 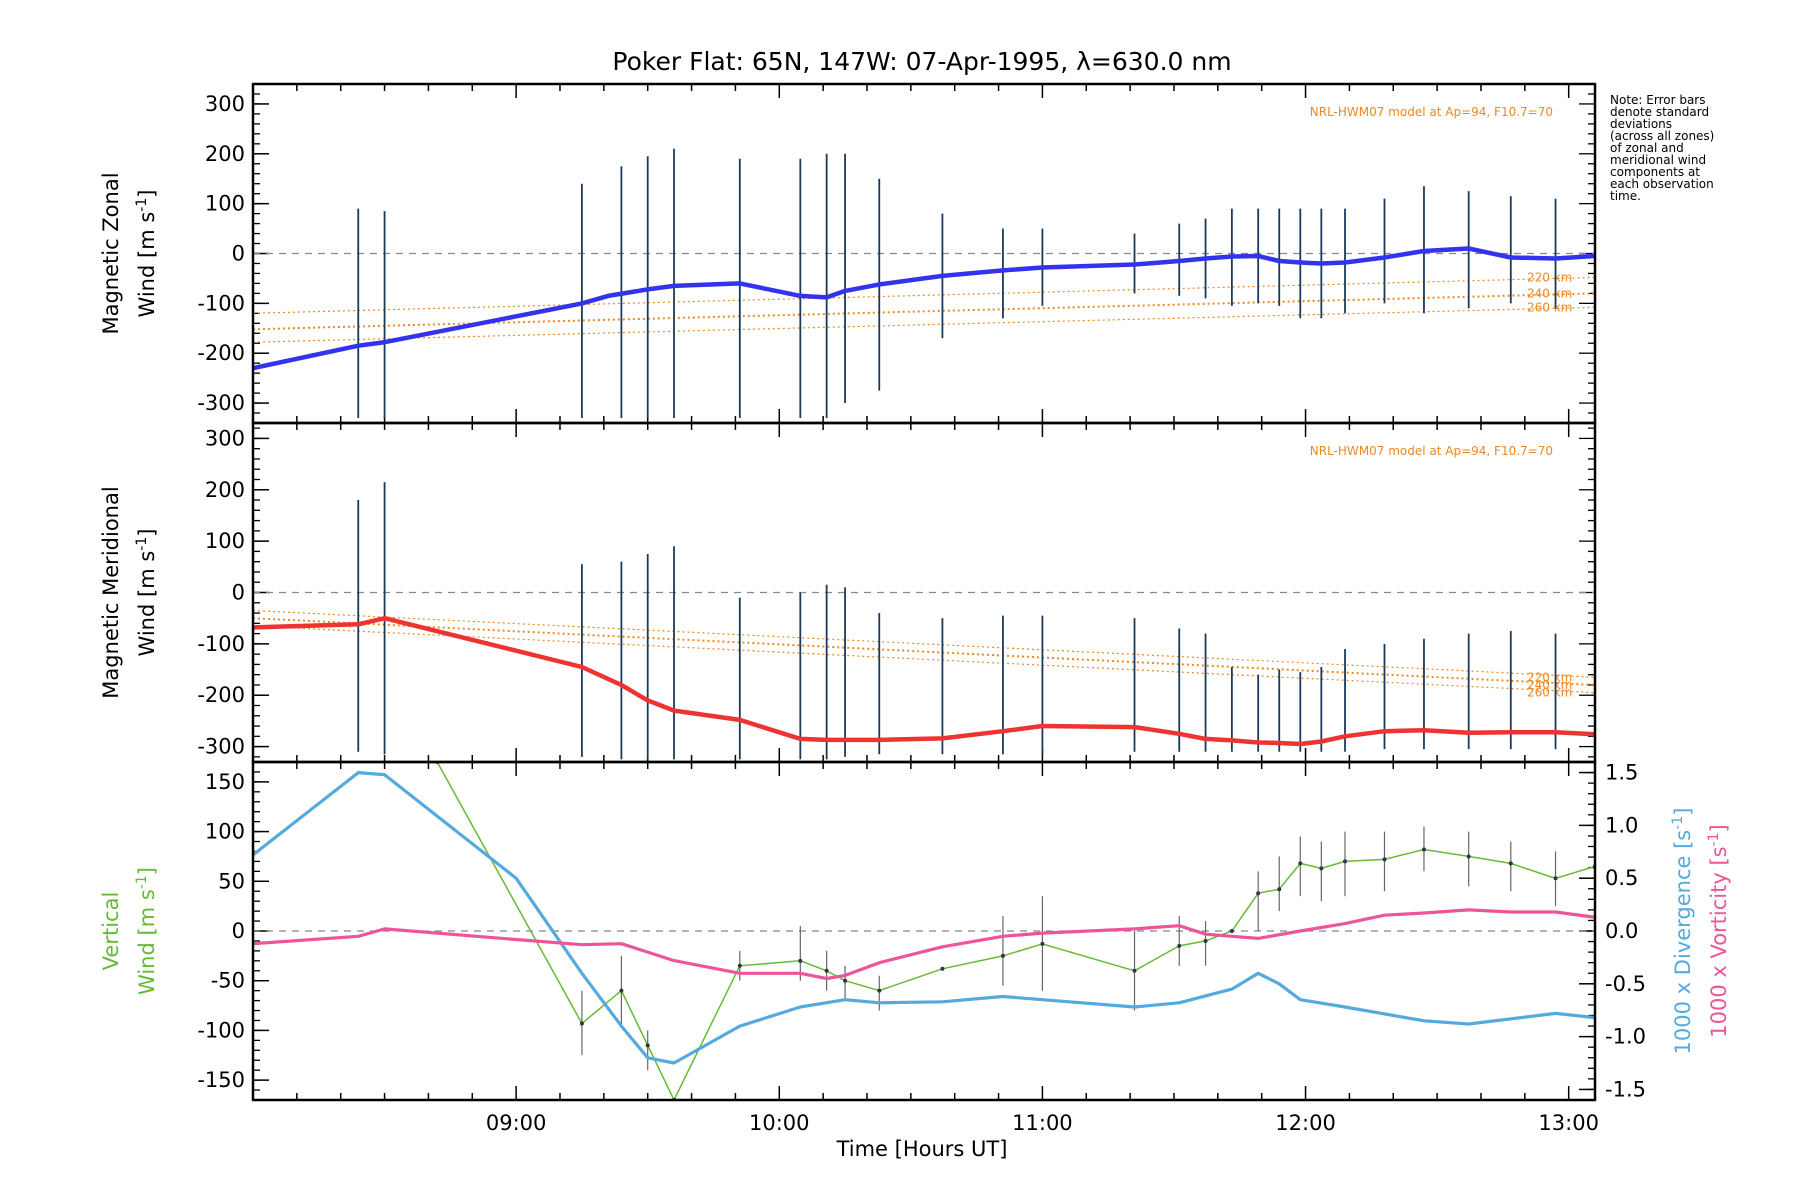 I want to click on y2-axis-tick-label: -1.5, so click(x=1625, y=1089).